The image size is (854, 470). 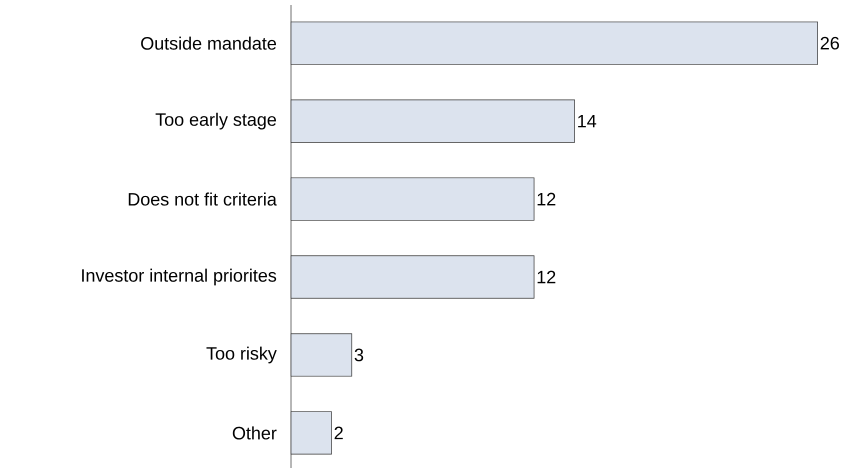 I want to click on y-tick-label: Too risky, so click(x=241, y=355).